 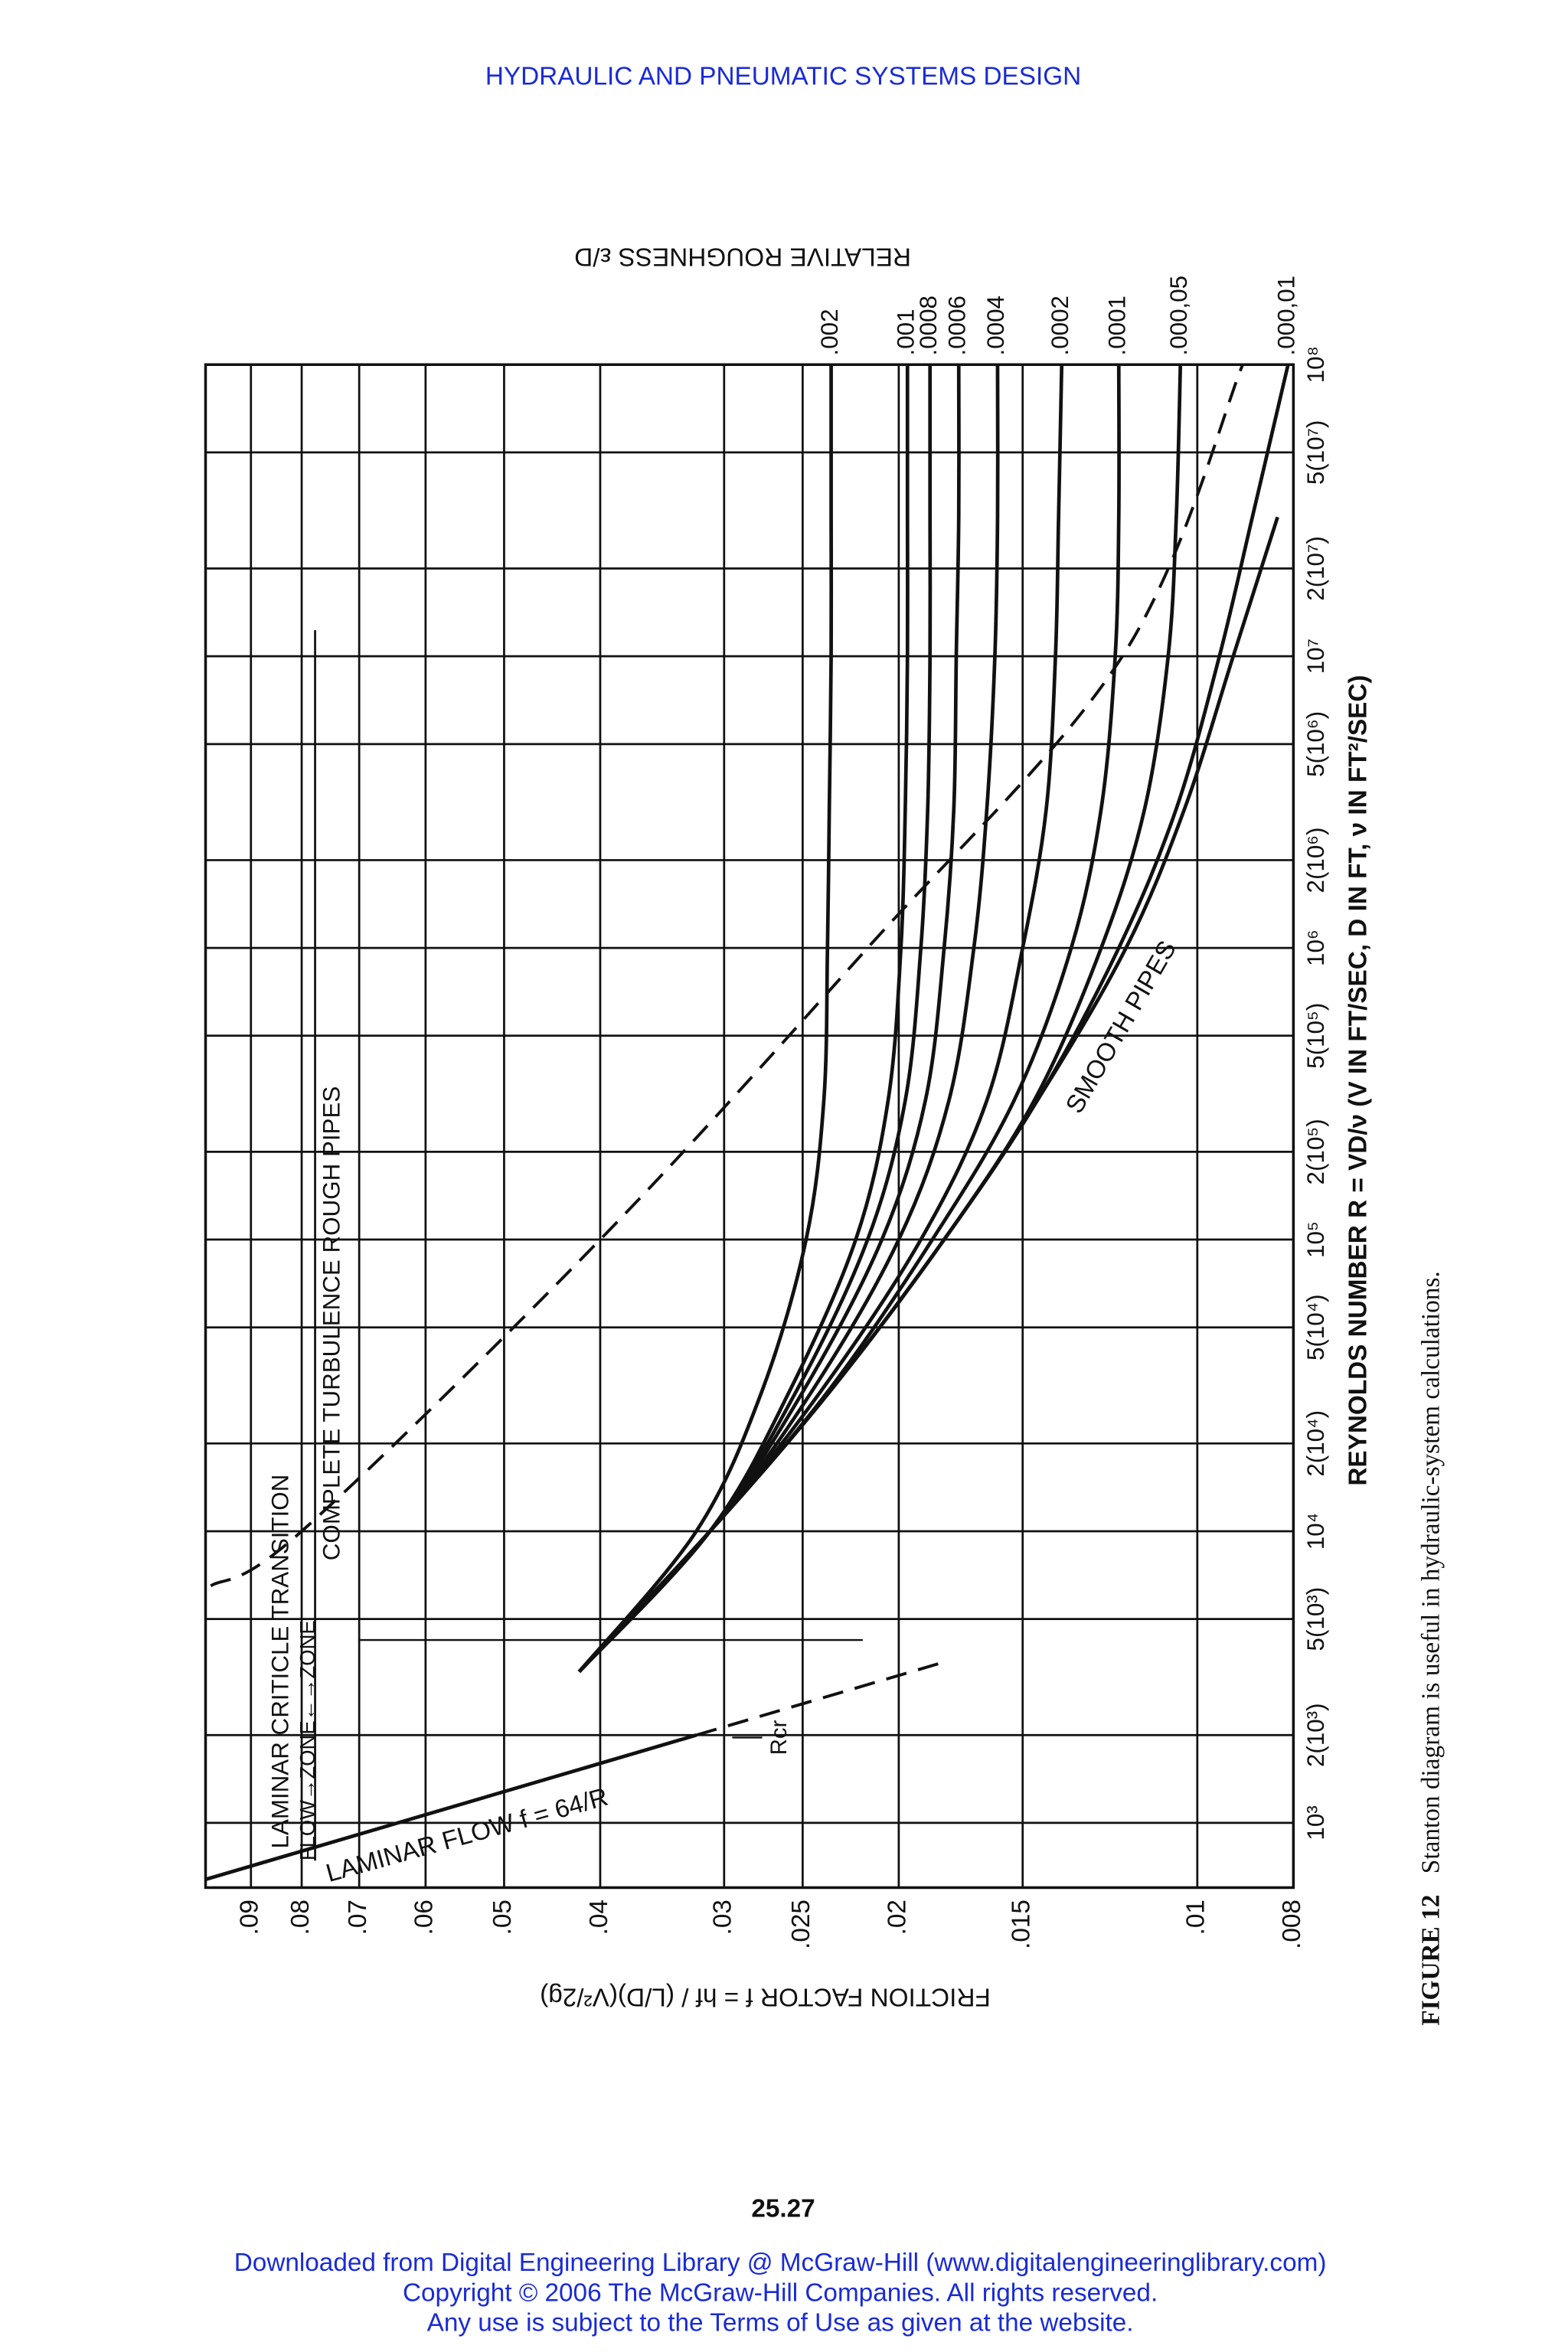 I want to click on x-tick-label: 5(10⁴), so click(x=1315, y=1327).